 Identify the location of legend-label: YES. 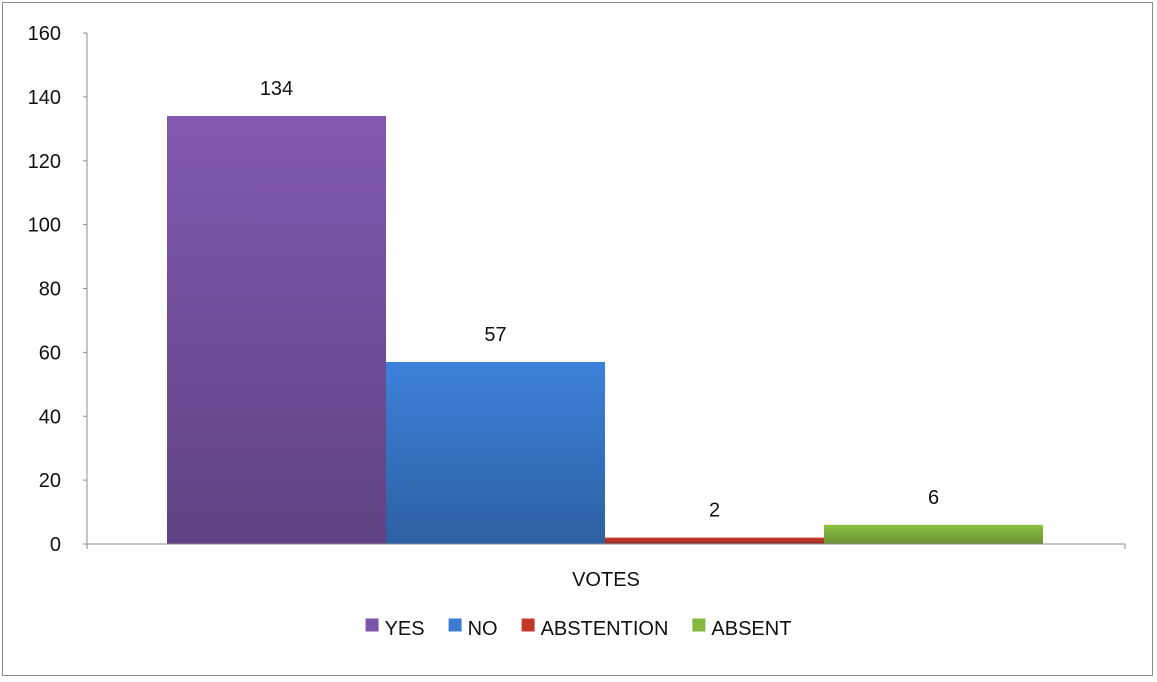
(405, 629).